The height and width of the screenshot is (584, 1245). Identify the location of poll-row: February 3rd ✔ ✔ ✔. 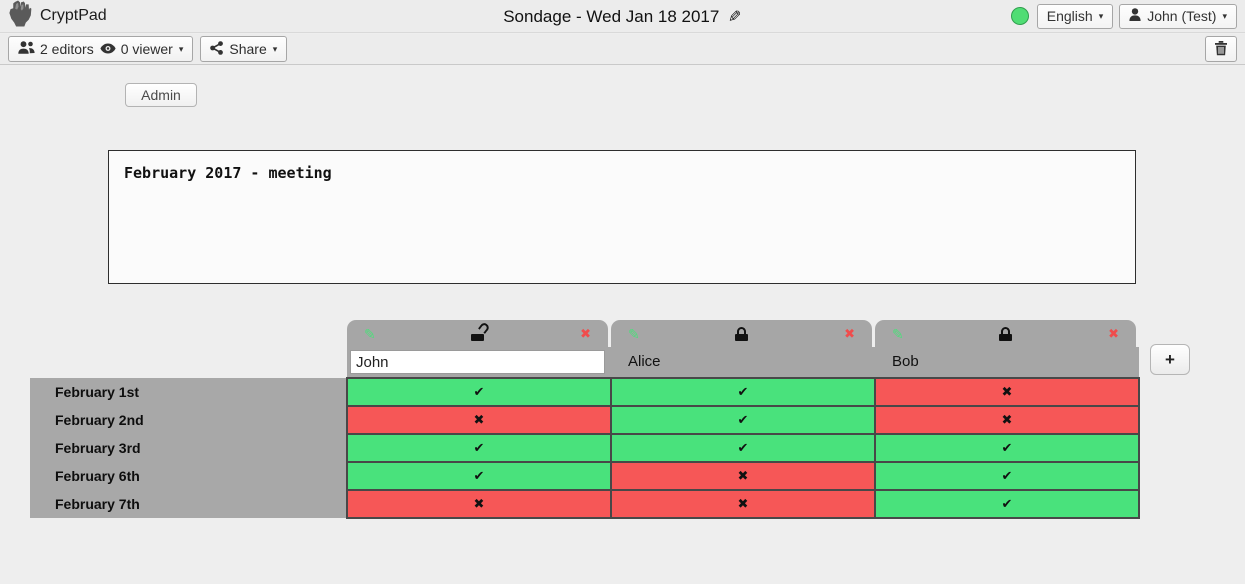
(585, 448).